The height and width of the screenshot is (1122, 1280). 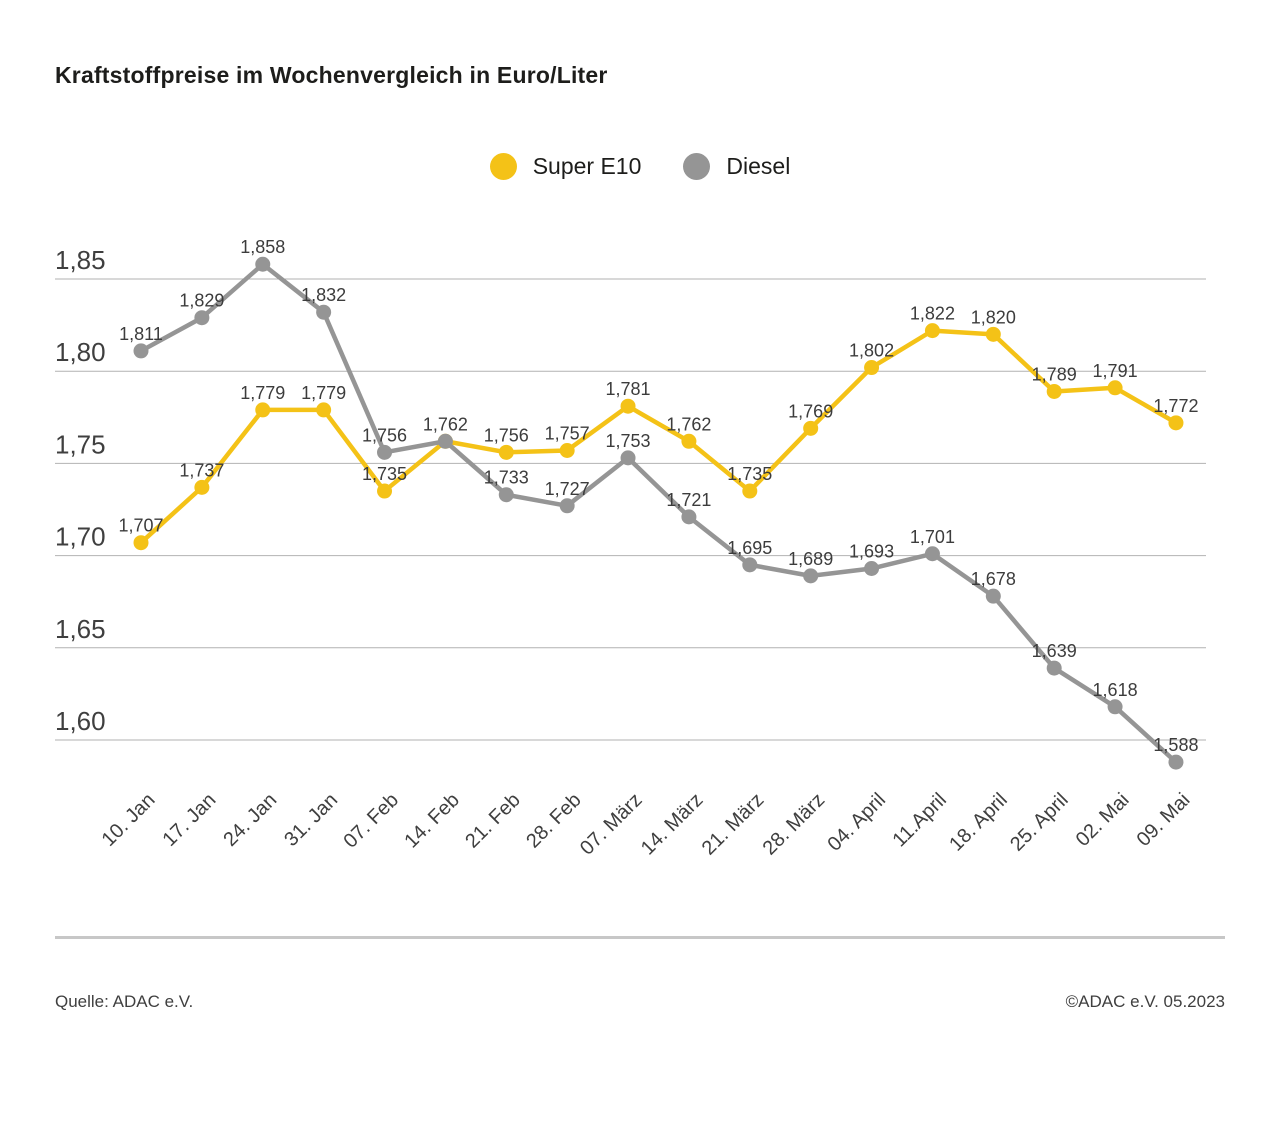 What do you see at coordinates (201, 301) in the screenshot?
I see `data-point-label: 1,829` at bounding box center [201, 301].